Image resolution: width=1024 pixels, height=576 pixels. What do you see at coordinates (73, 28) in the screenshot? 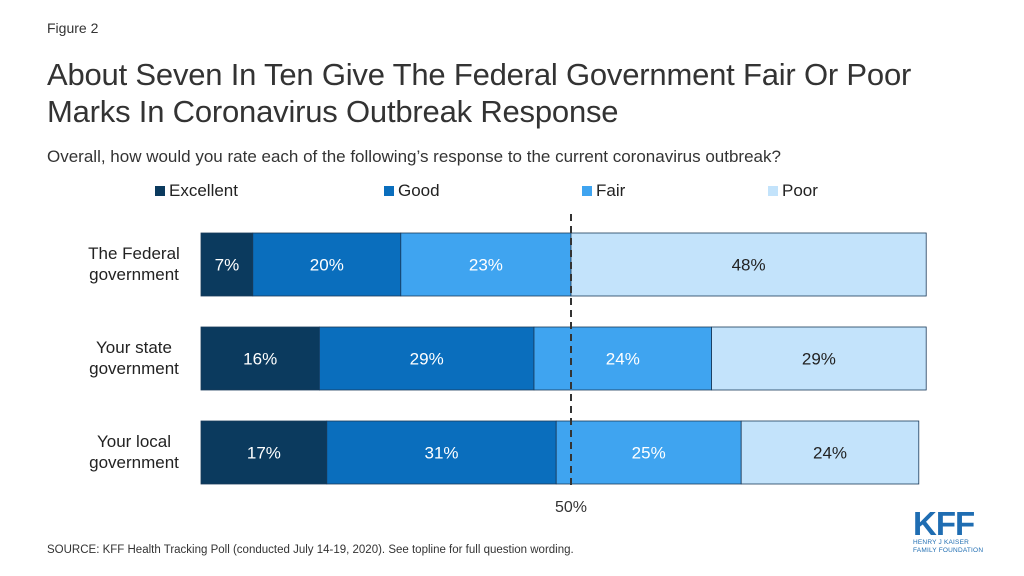
I see `figure-label: Figure 2` at bounding box center [73, 28].